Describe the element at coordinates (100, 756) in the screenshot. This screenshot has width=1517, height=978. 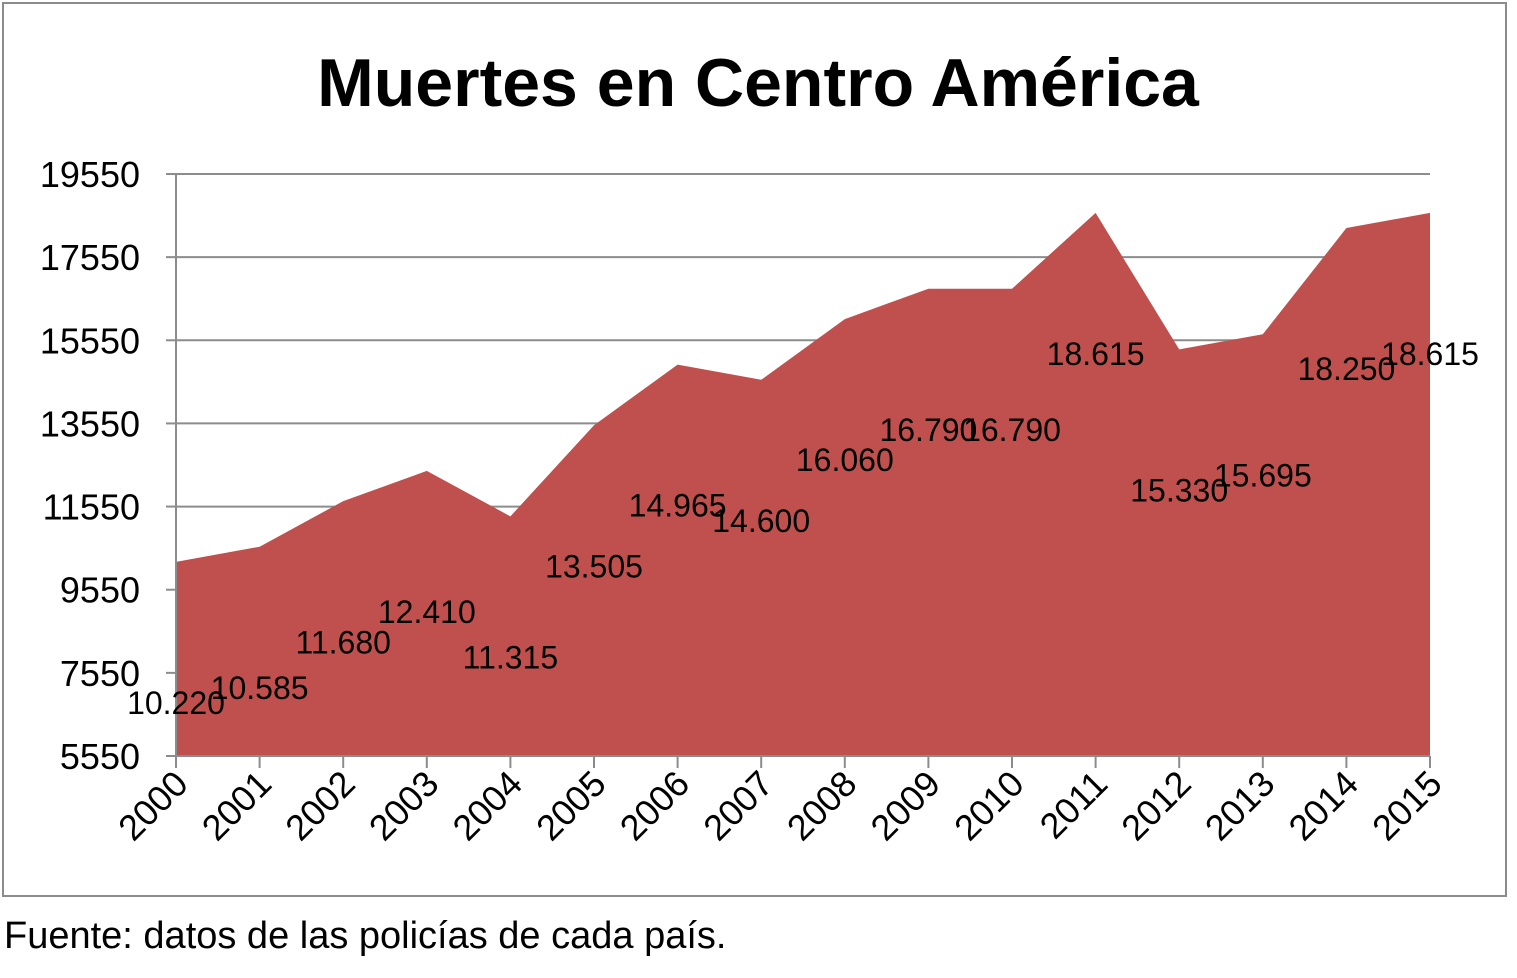
I see `y-tick-label-5550: 5550` at that location.